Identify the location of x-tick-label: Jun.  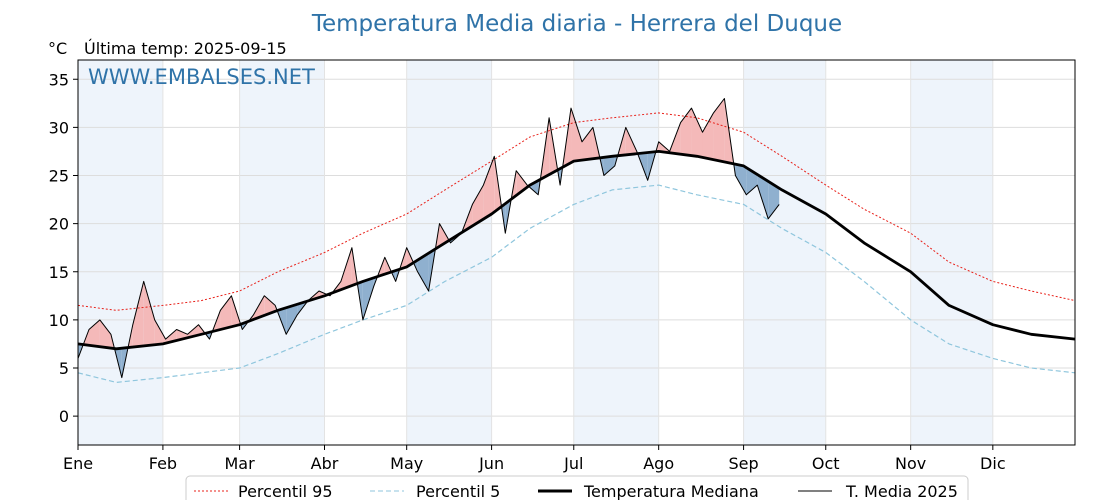
(491, 463).